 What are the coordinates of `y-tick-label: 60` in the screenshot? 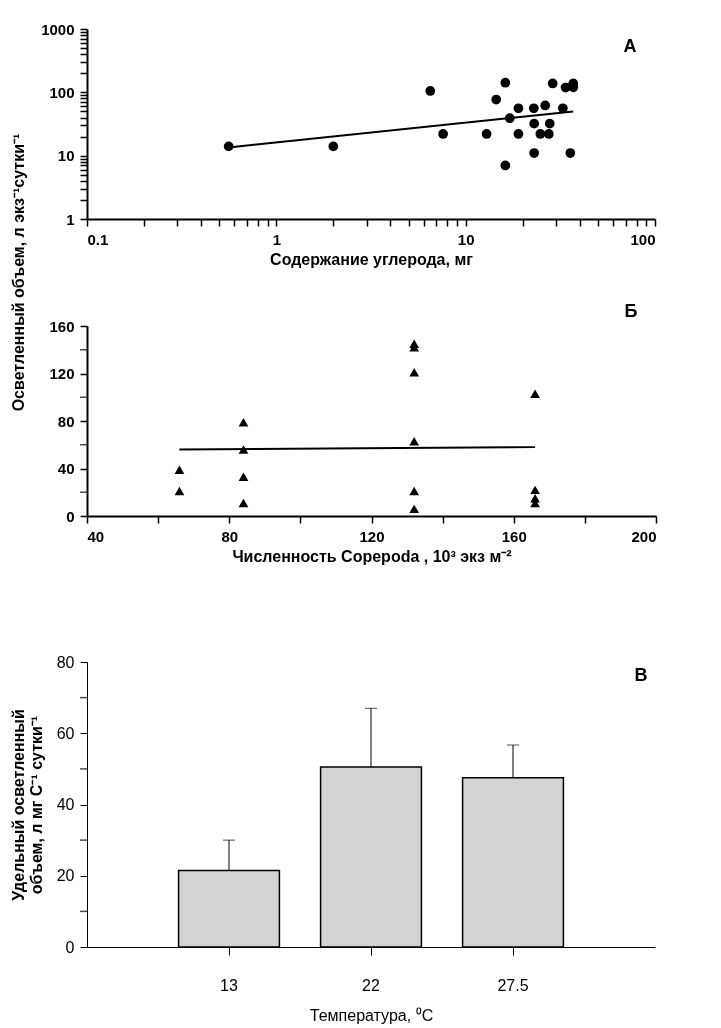 It's located at (65, 733).